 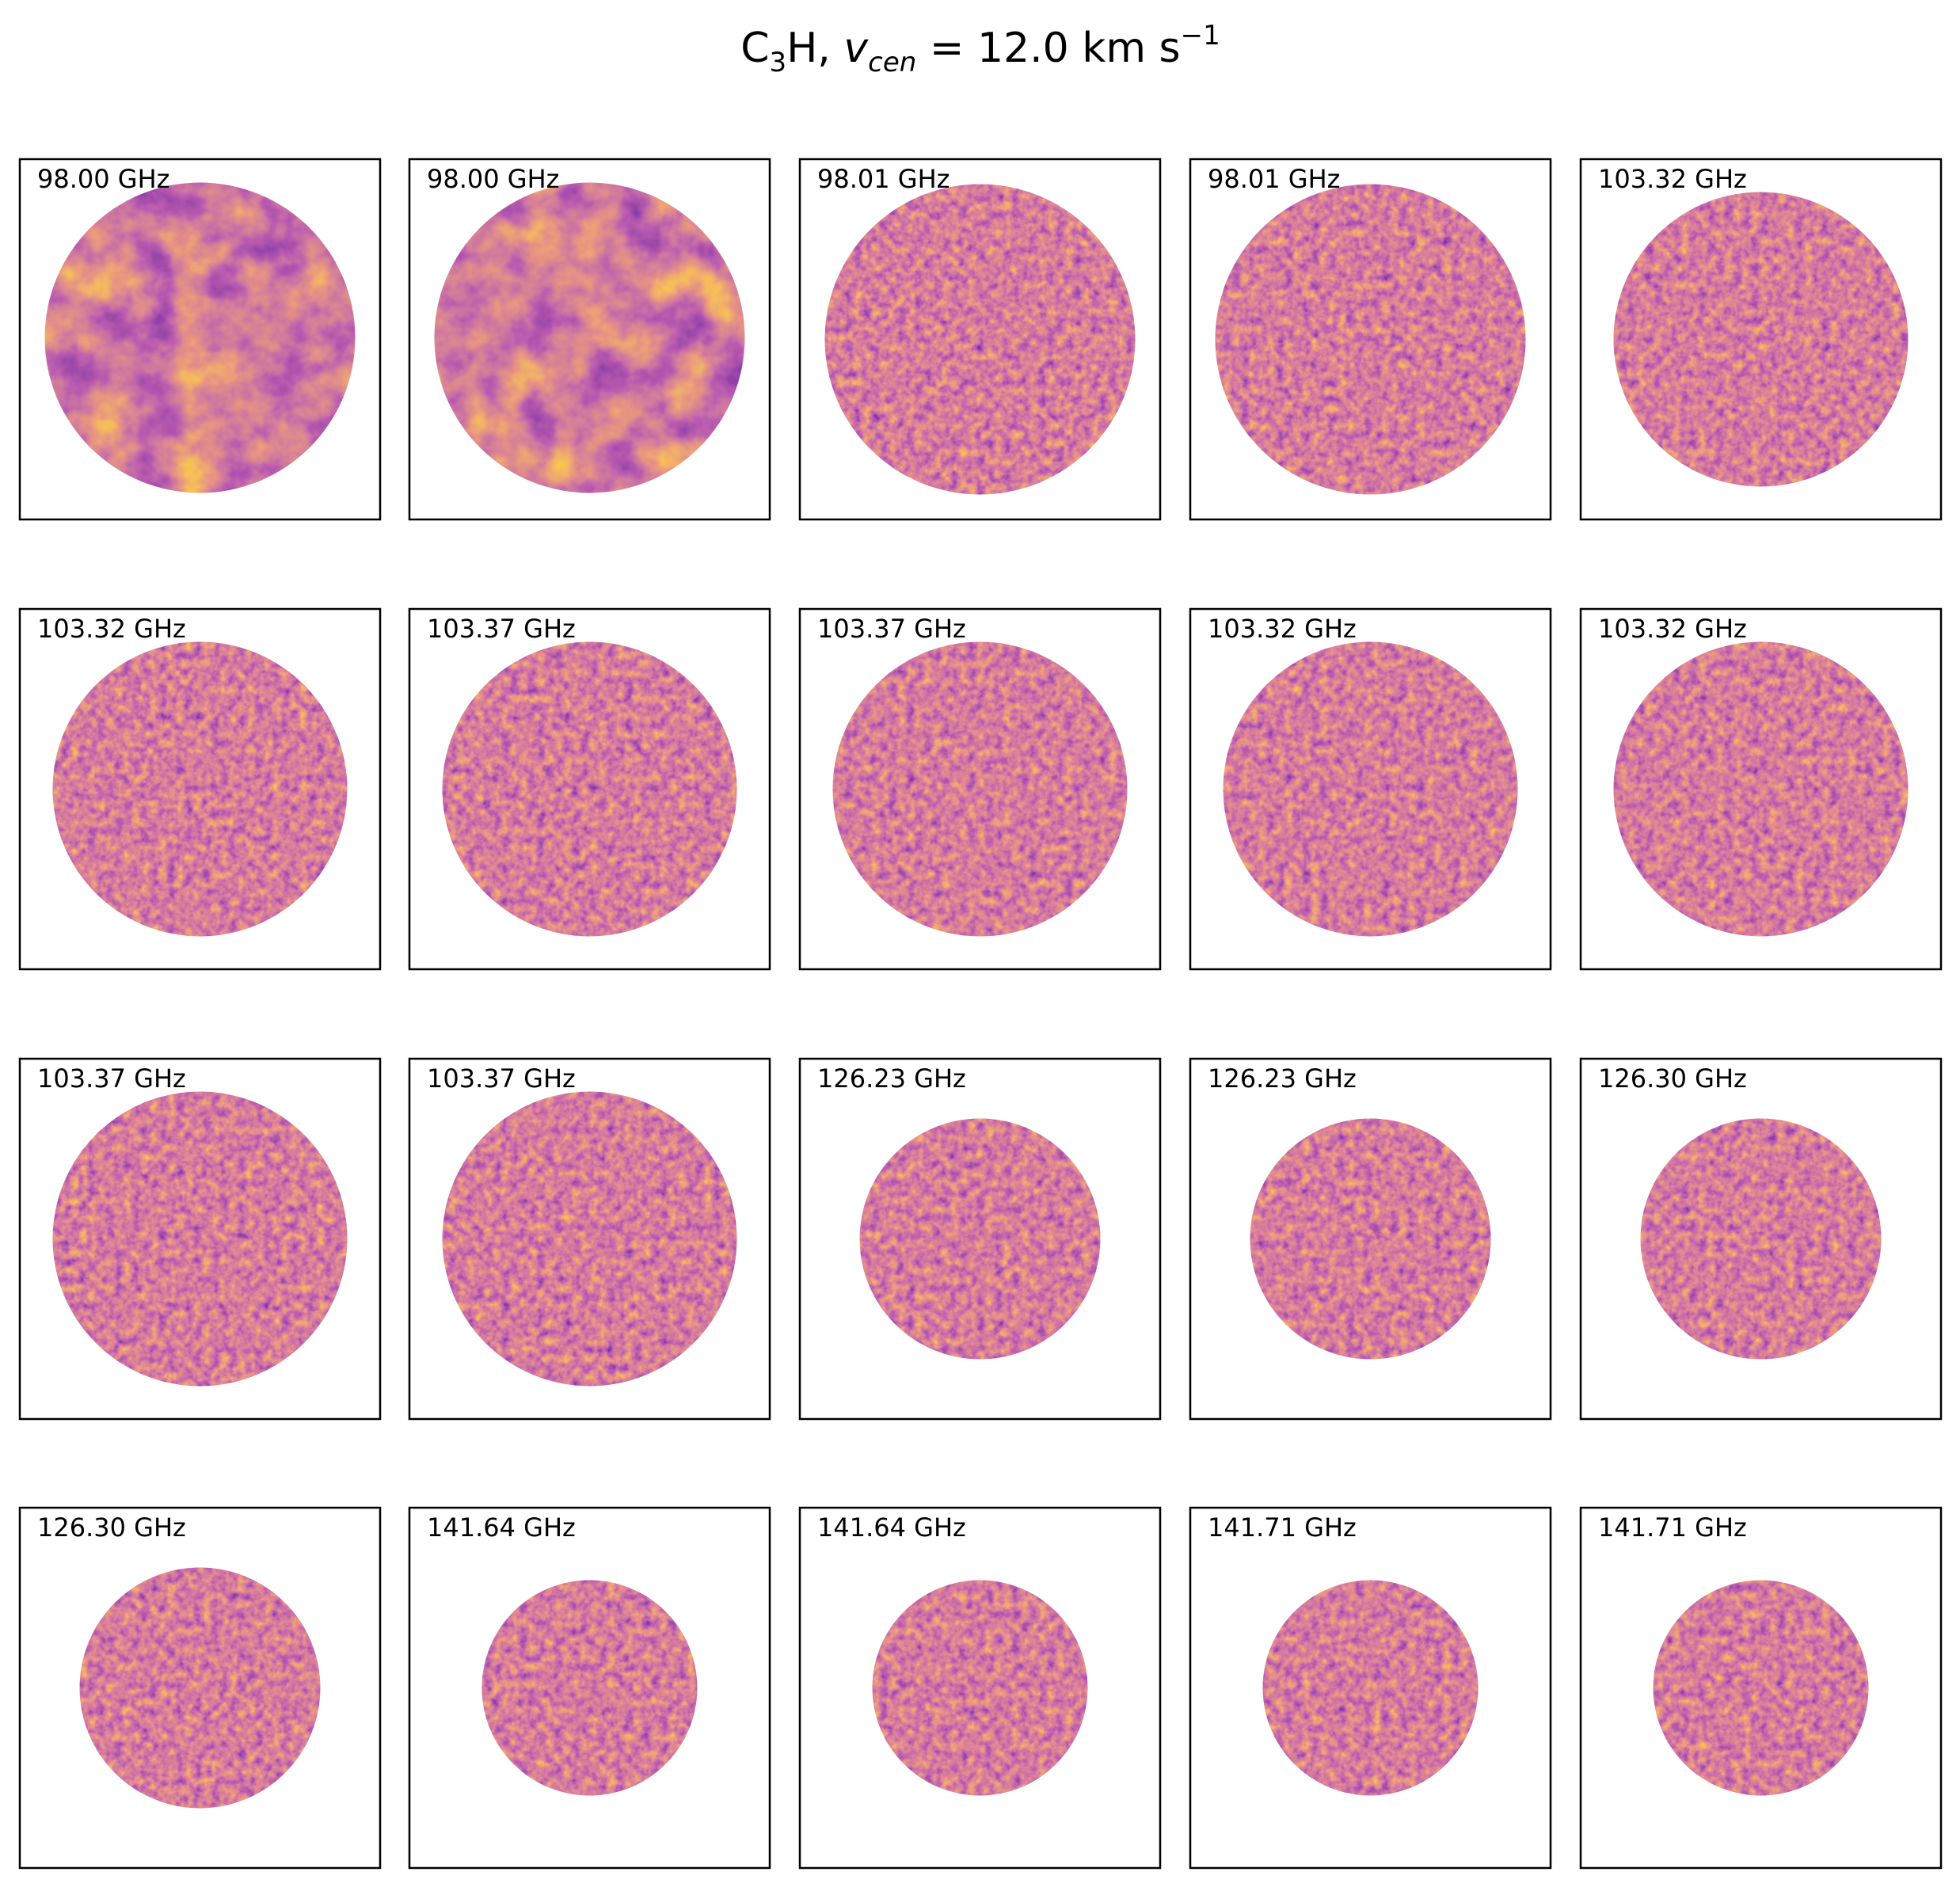 I want to click on panel-10: 103.32 GHz, so click(x=1761, y=789).